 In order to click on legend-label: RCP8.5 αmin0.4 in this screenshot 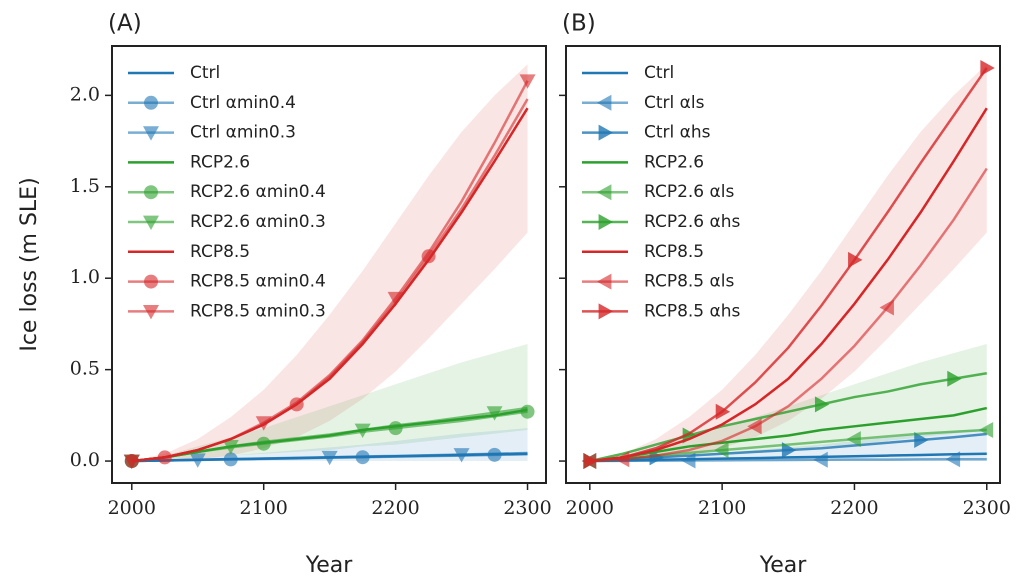, I will do `click(258, 282)`.